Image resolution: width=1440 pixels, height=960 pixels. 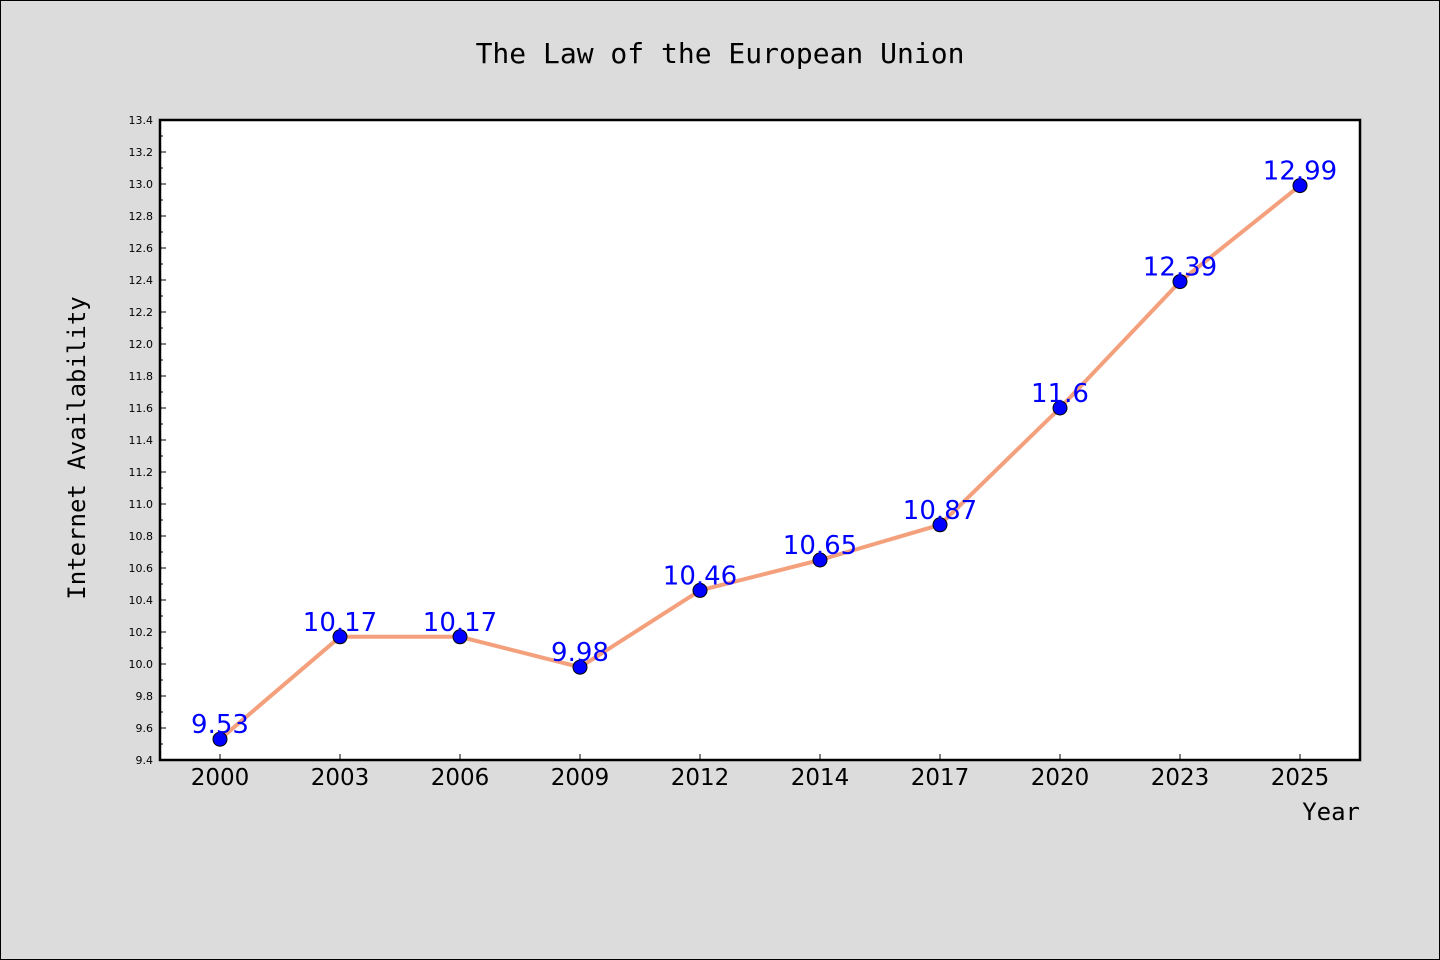 What do you see at coordinates (940, 511) in the screenshot?
I see `data-label: 10.87` at bounding box center [940, 511].